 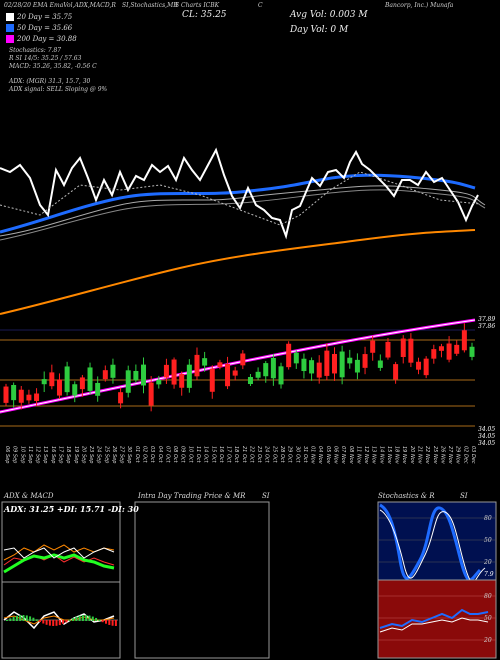 What do you see at coordinates (260, 5) in the screenshot?
I see `header-code: C` at bounding box center [260, 5].